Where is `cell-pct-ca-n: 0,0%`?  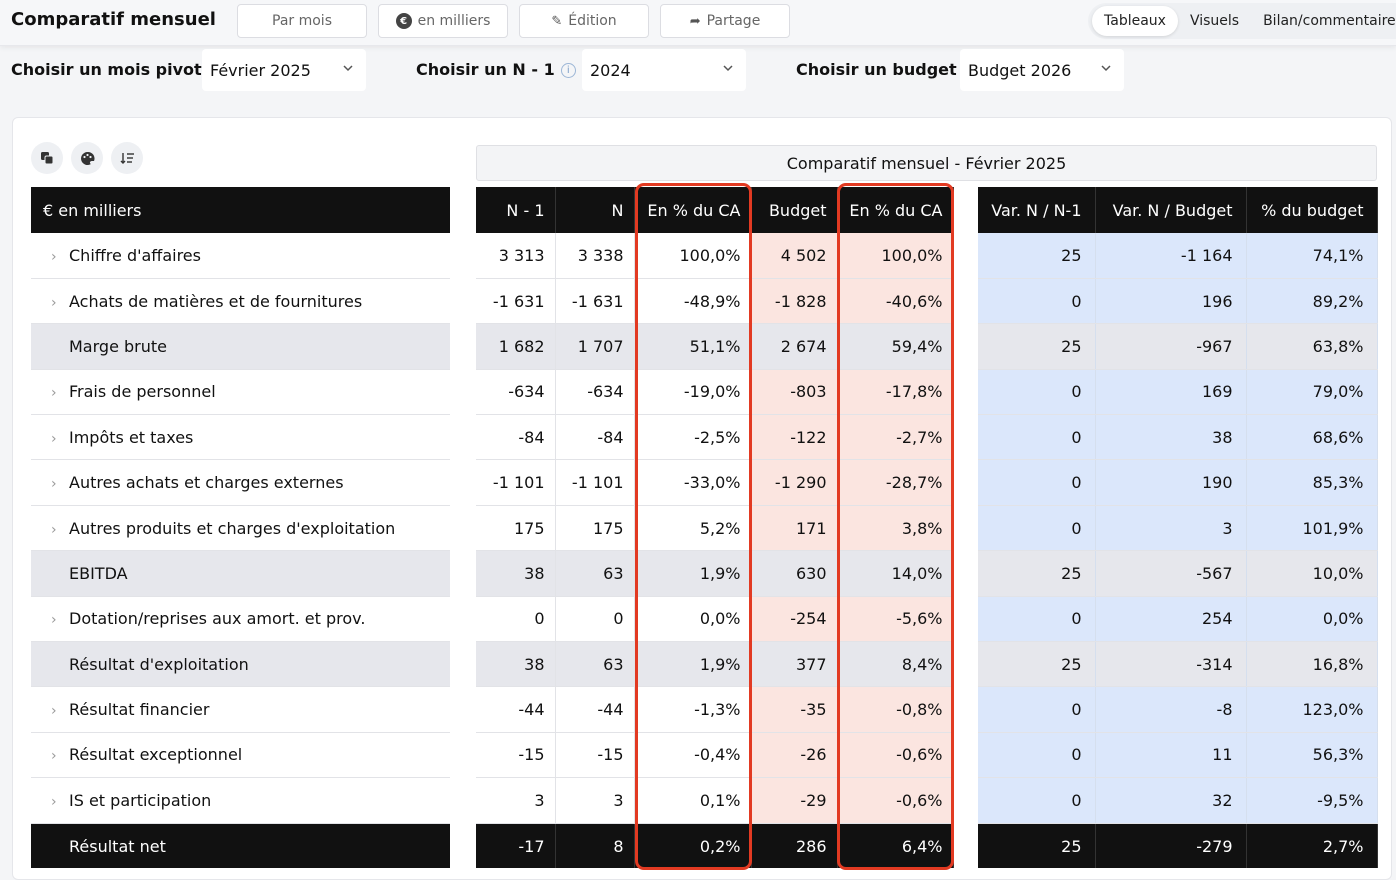
cell-pct-ca-n: 0,0% is located at coordinates (693, 619).